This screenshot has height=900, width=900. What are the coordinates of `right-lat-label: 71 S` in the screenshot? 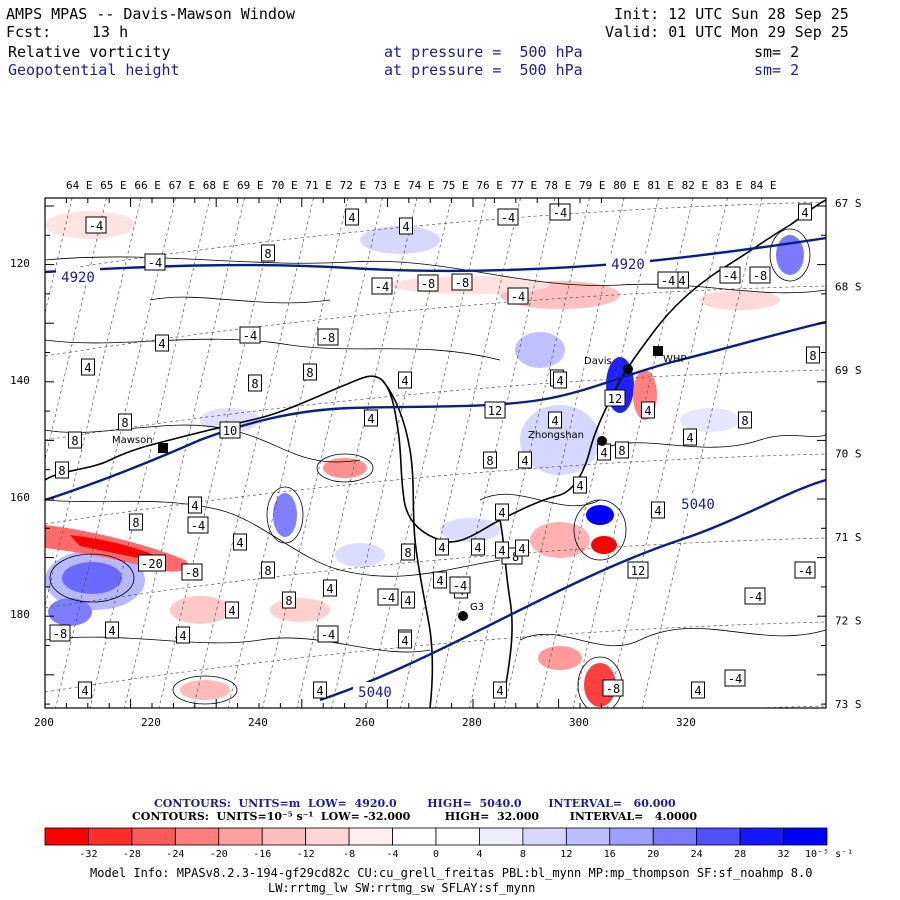 It's located at (848, 537).